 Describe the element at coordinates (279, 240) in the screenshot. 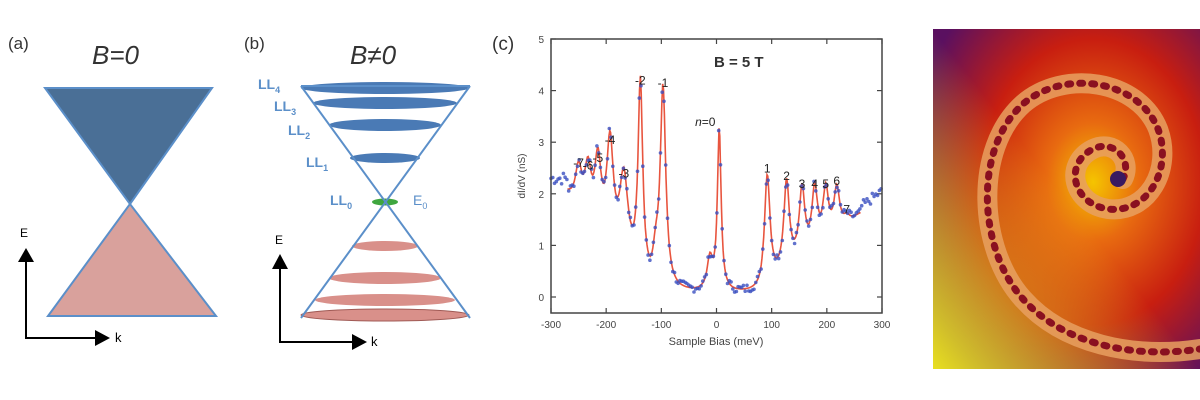

I see `panel-b-e-label: E` at that location.